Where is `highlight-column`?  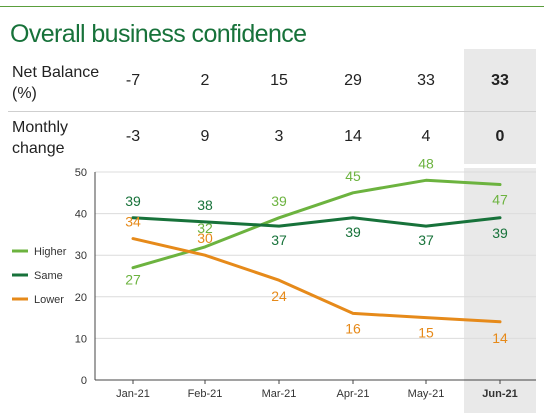 highlight-column is located at coordinates (500, 106).